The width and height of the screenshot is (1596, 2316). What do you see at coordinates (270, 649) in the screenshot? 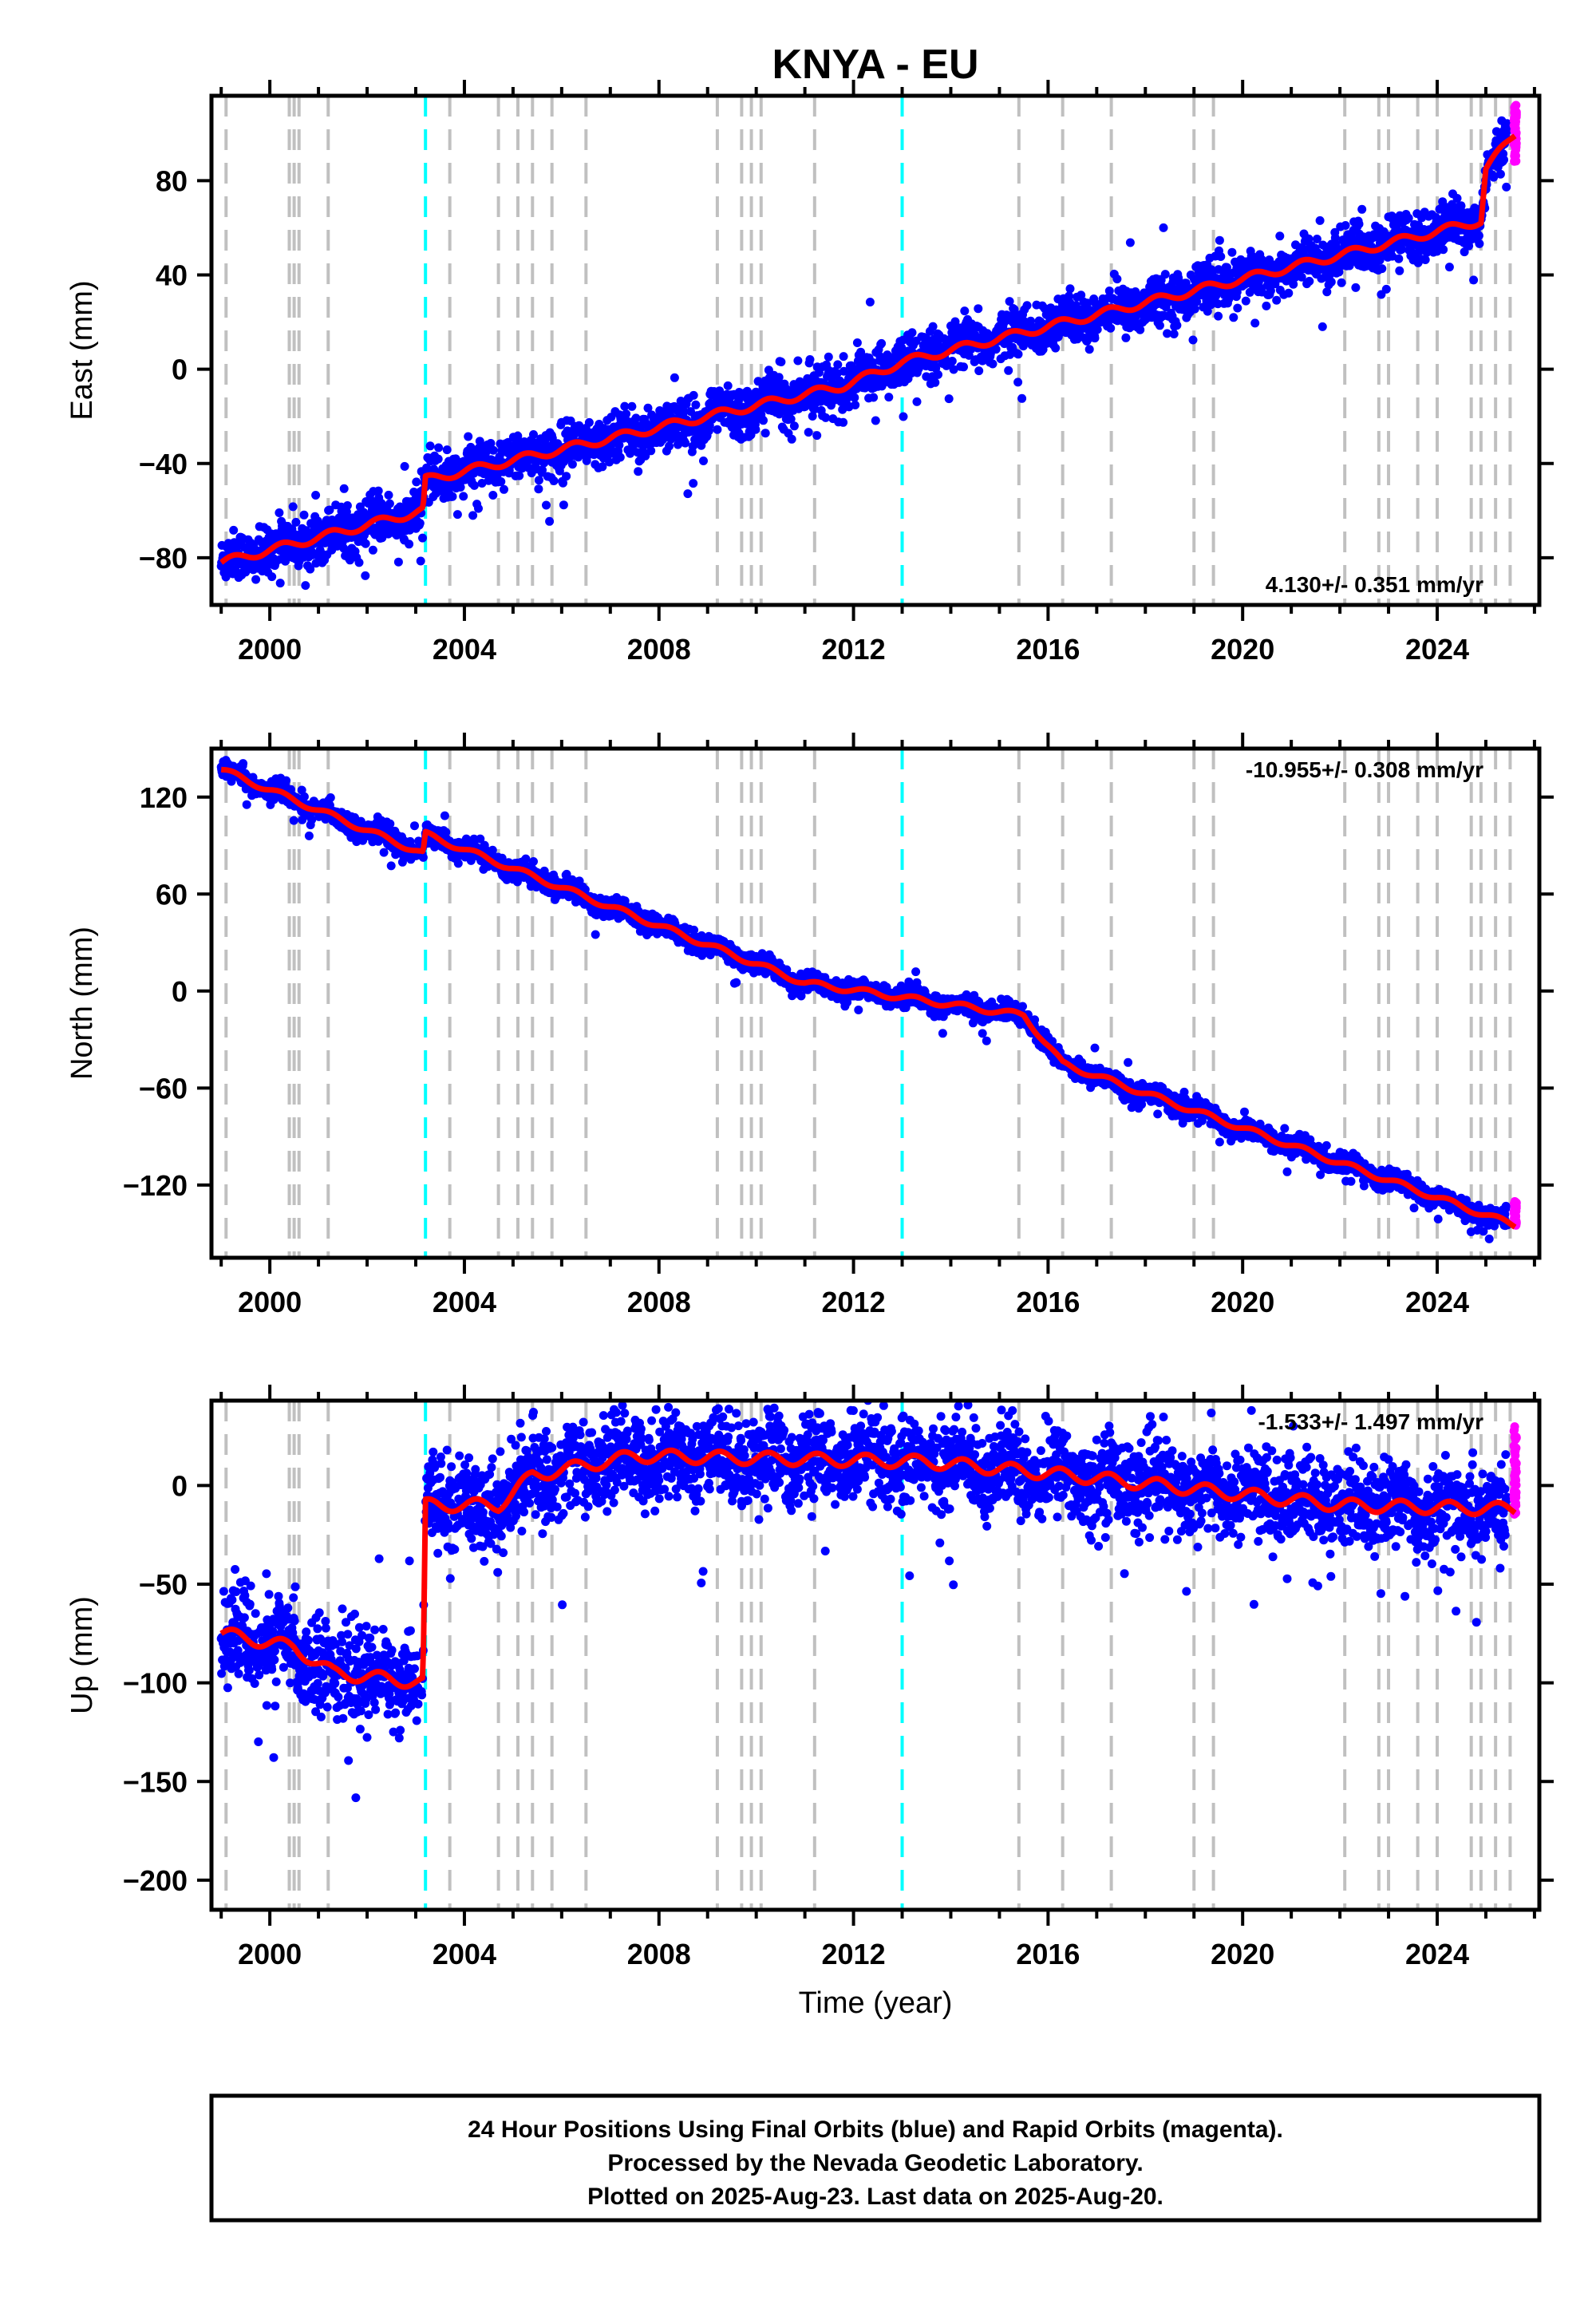
I see `x-tick-label: 2000` at bounding box center [270, 649].